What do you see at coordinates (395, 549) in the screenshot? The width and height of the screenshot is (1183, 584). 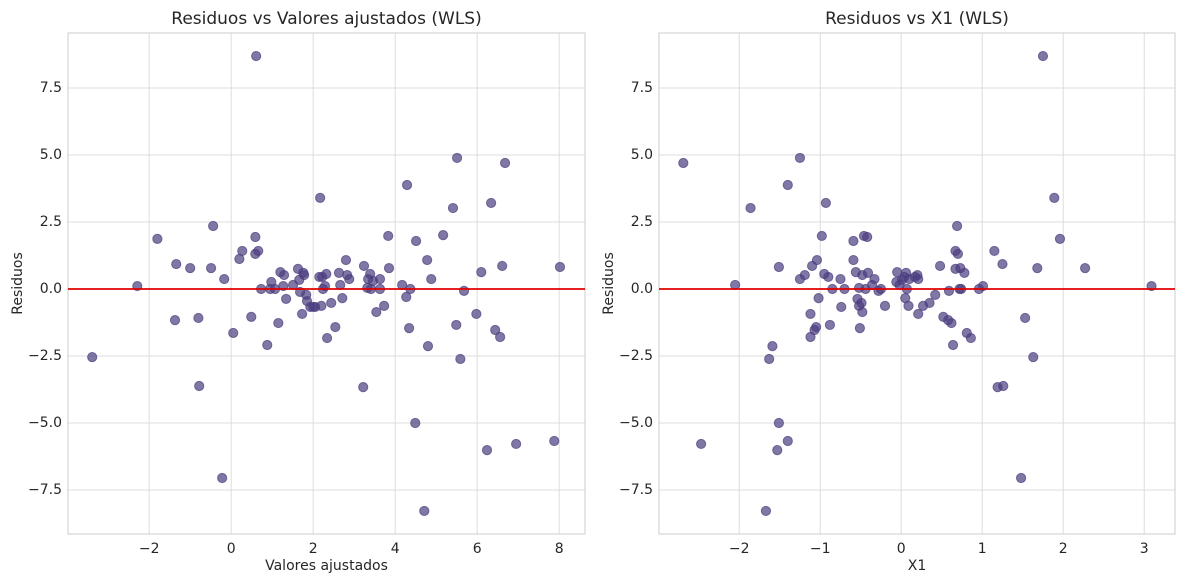 I see `x-tick-label: 4` at bounding box center [395, 549].